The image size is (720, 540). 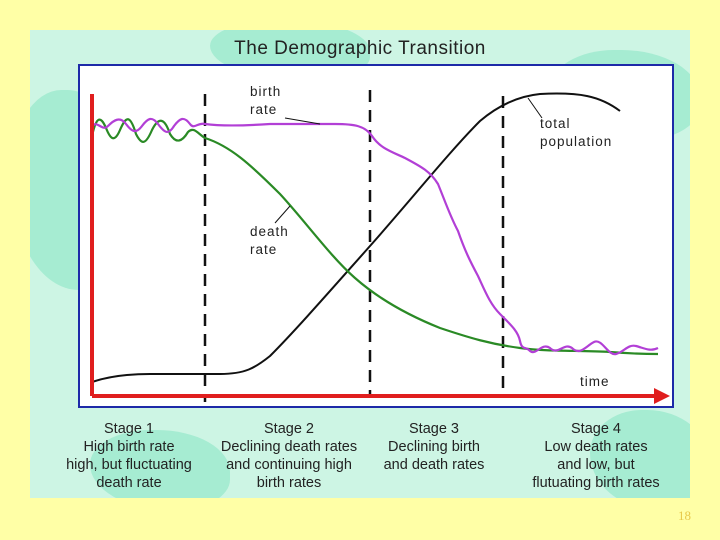 I want to click on stage-3-description: Stage 3 Declining birth and death rates, so click(x=434, y=447).